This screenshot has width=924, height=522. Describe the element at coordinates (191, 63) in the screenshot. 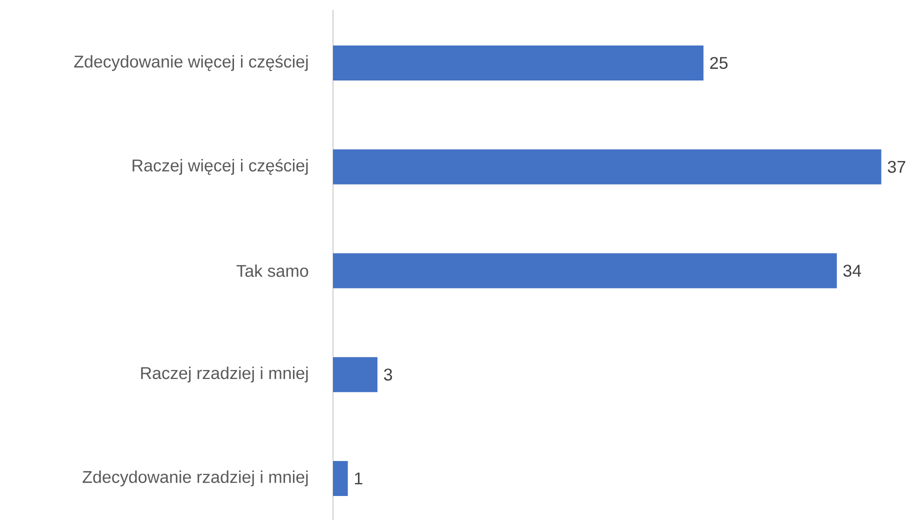

I see `y-tick-label: Zdecydowanie więcej i częściej` at that location.